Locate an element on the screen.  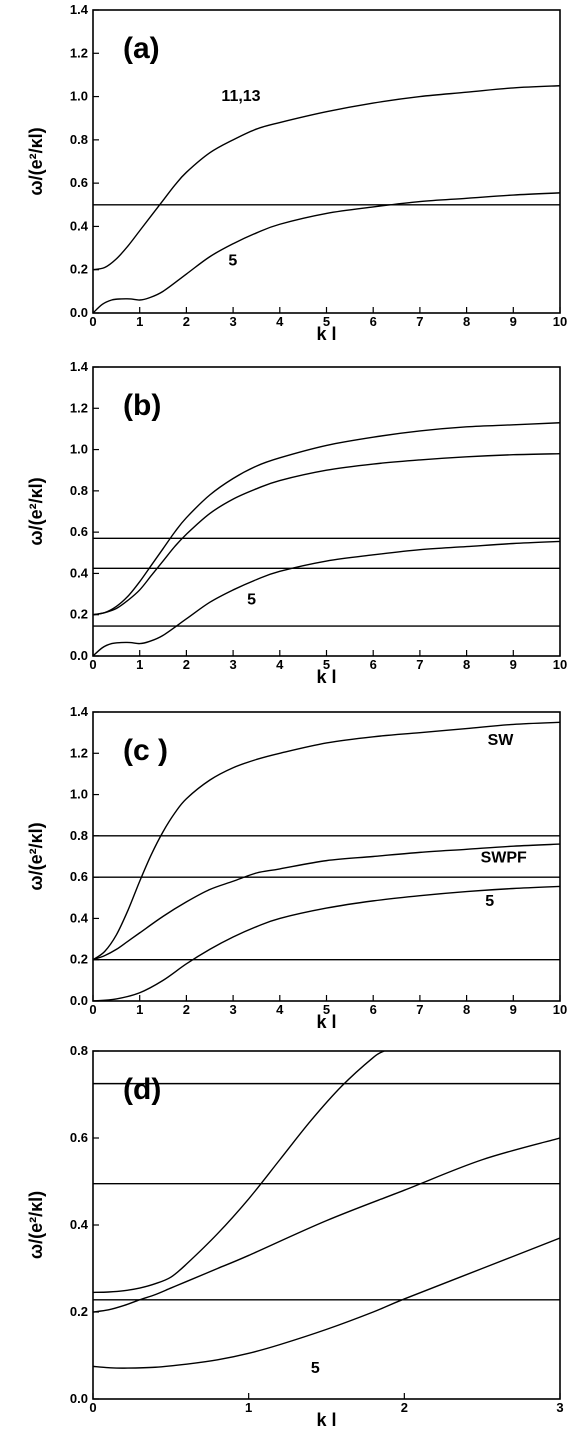
panel-label: (a) is located at coordinates (141, 48).